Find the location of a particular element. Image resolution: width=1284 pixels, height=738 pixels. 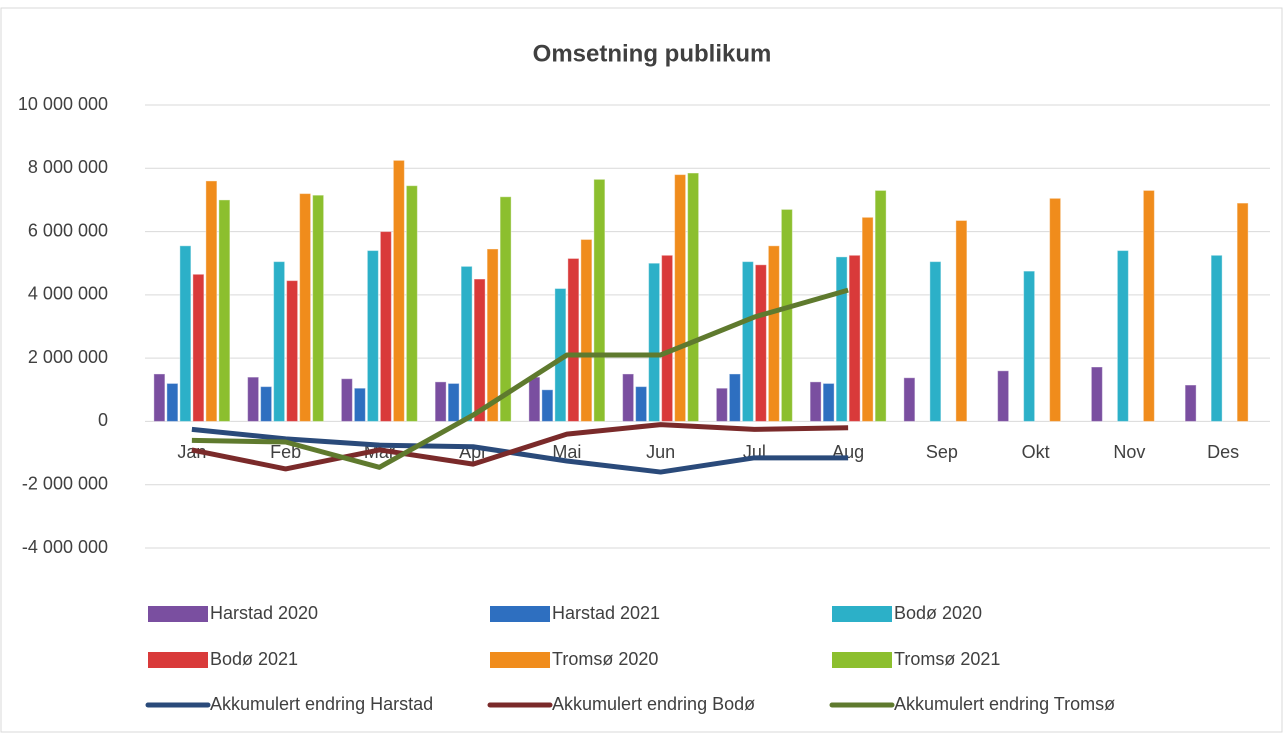

legend-label: Akkumulert endring Bodø is located at coordinates (653, 704).